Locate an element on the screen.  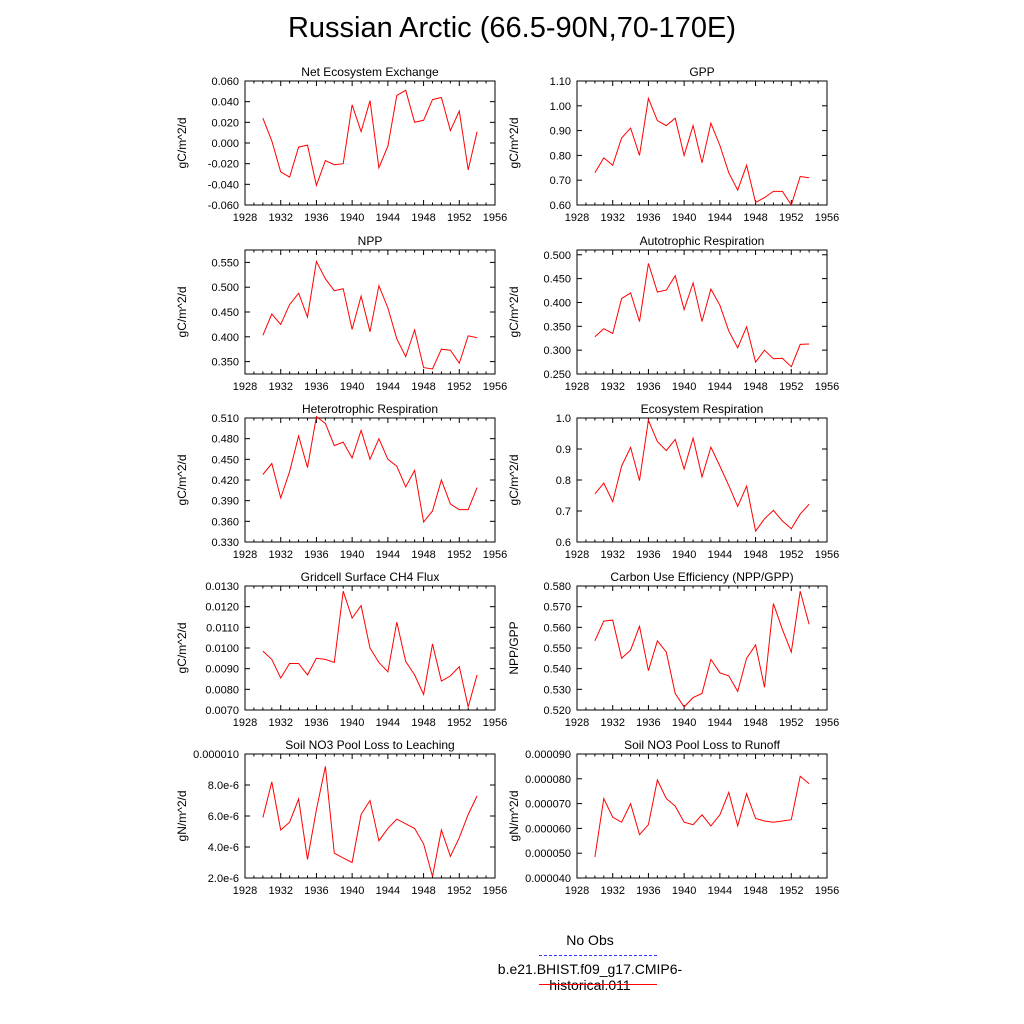
y-tick-label: 0.0080 is located at coordinates (222, 690).